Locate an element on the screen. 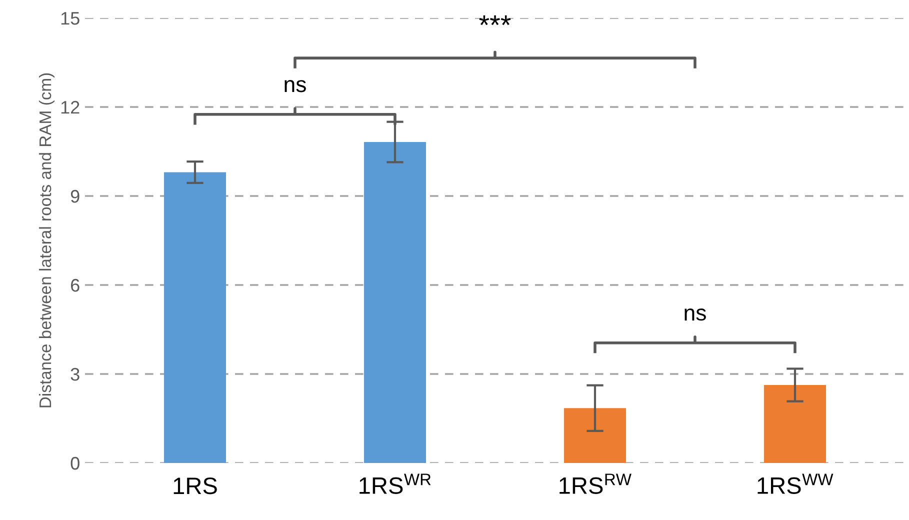  x-tick-label: 1RS$^{WW}$ is located at coordinates (796, 484).